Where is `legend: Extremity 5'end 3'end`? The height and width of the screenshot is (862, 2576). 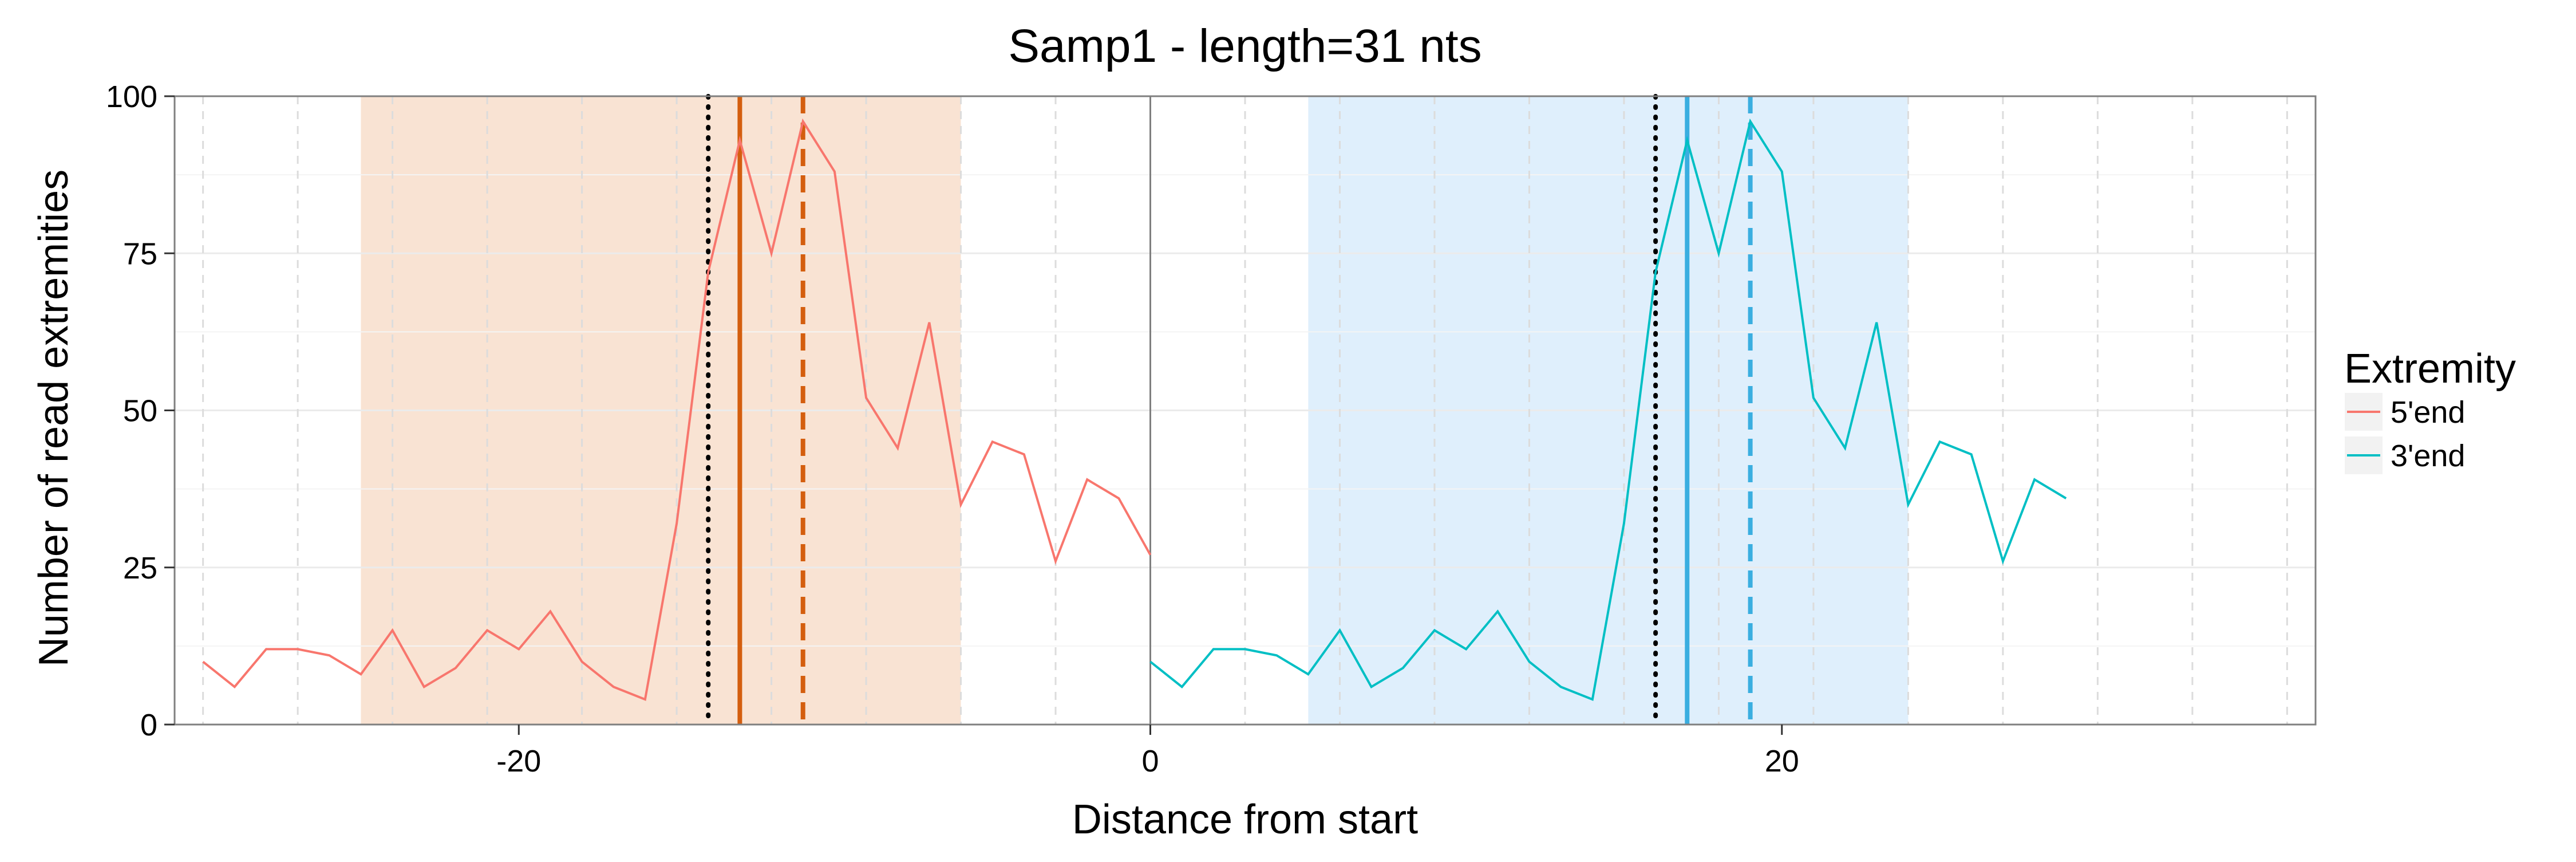 legend: Extremity 5'end 3'end is located at coordinates (2430, 411).